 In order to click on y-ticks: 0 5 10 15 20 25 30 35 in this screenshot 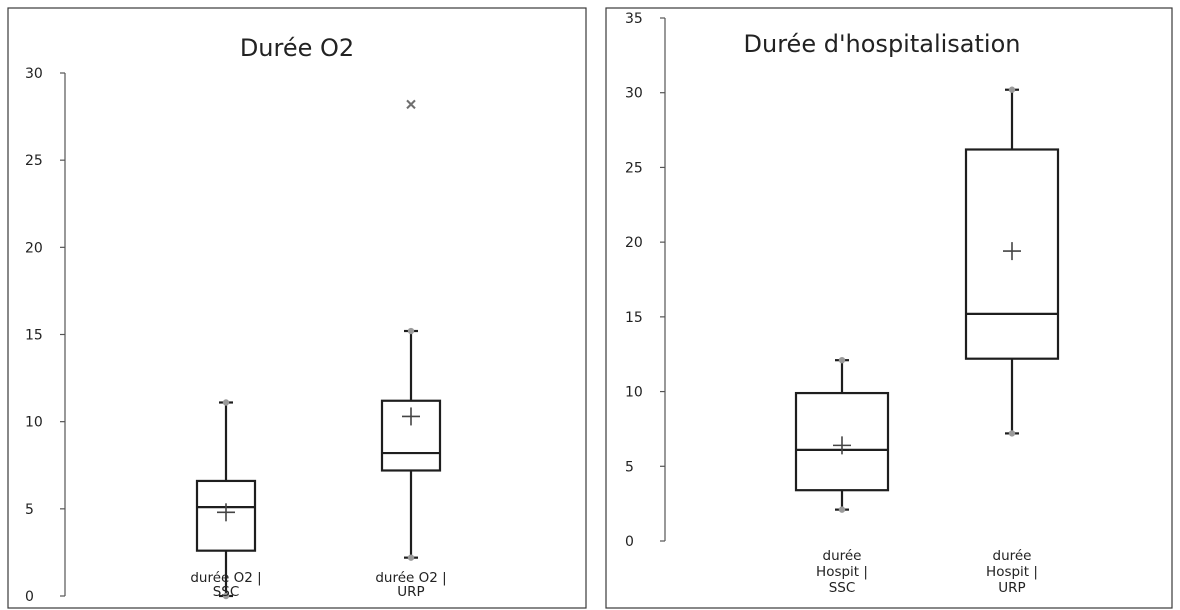, I will do `click(645, 280)`.